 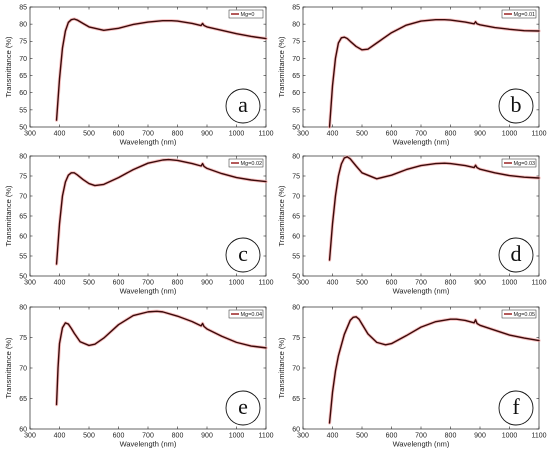 What do you see at coordinates (252, 164) in the screenshot?
I see `legend-label: Mg=0.02` at bounding box center [252, 164].